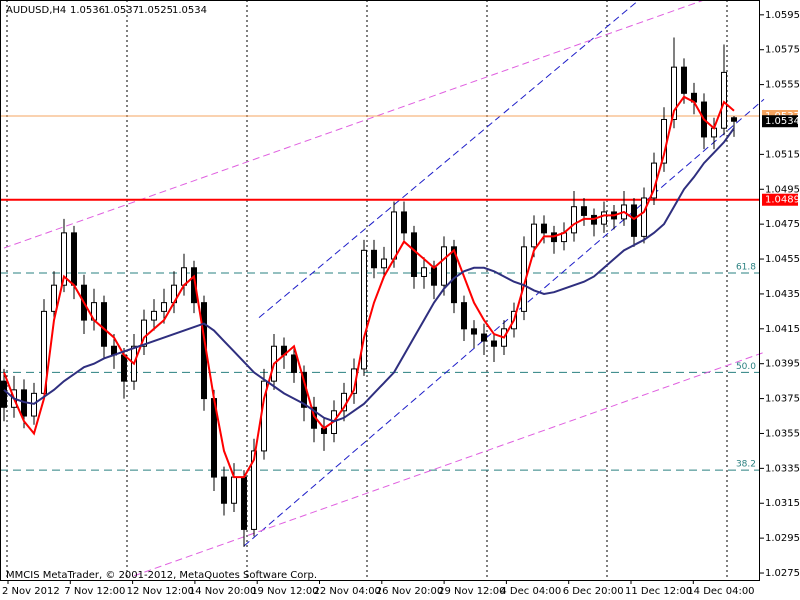 The image size is (800, 600). What do you see at coordinates (720, 591) in the screenshot?
I see `x-tick-label: 14 Dec 04:00` at bounding box center [720, 591].